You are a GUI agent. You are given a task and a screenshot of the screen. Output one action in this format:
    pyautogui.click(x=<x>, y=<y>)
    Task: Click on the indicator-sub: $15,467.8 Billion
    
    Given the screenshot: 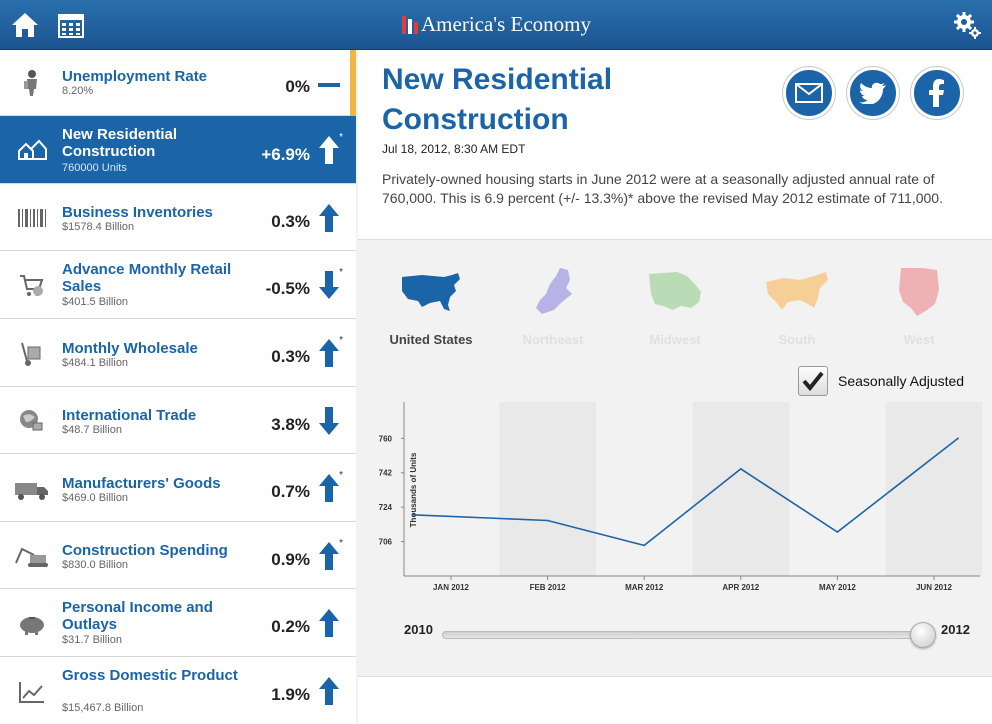 What is the action you would take?
    pyautogui.click(x=103, y=708)
    